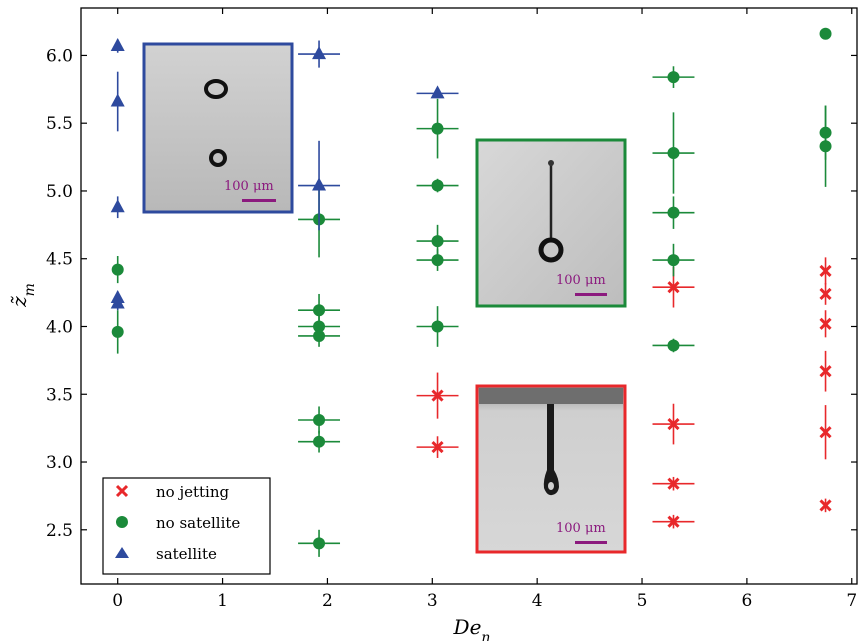  What do you see at coordinates (59, 531) in the screenshot?
I see `y-tick-label: 2.5` at bounding box center [59, 531].